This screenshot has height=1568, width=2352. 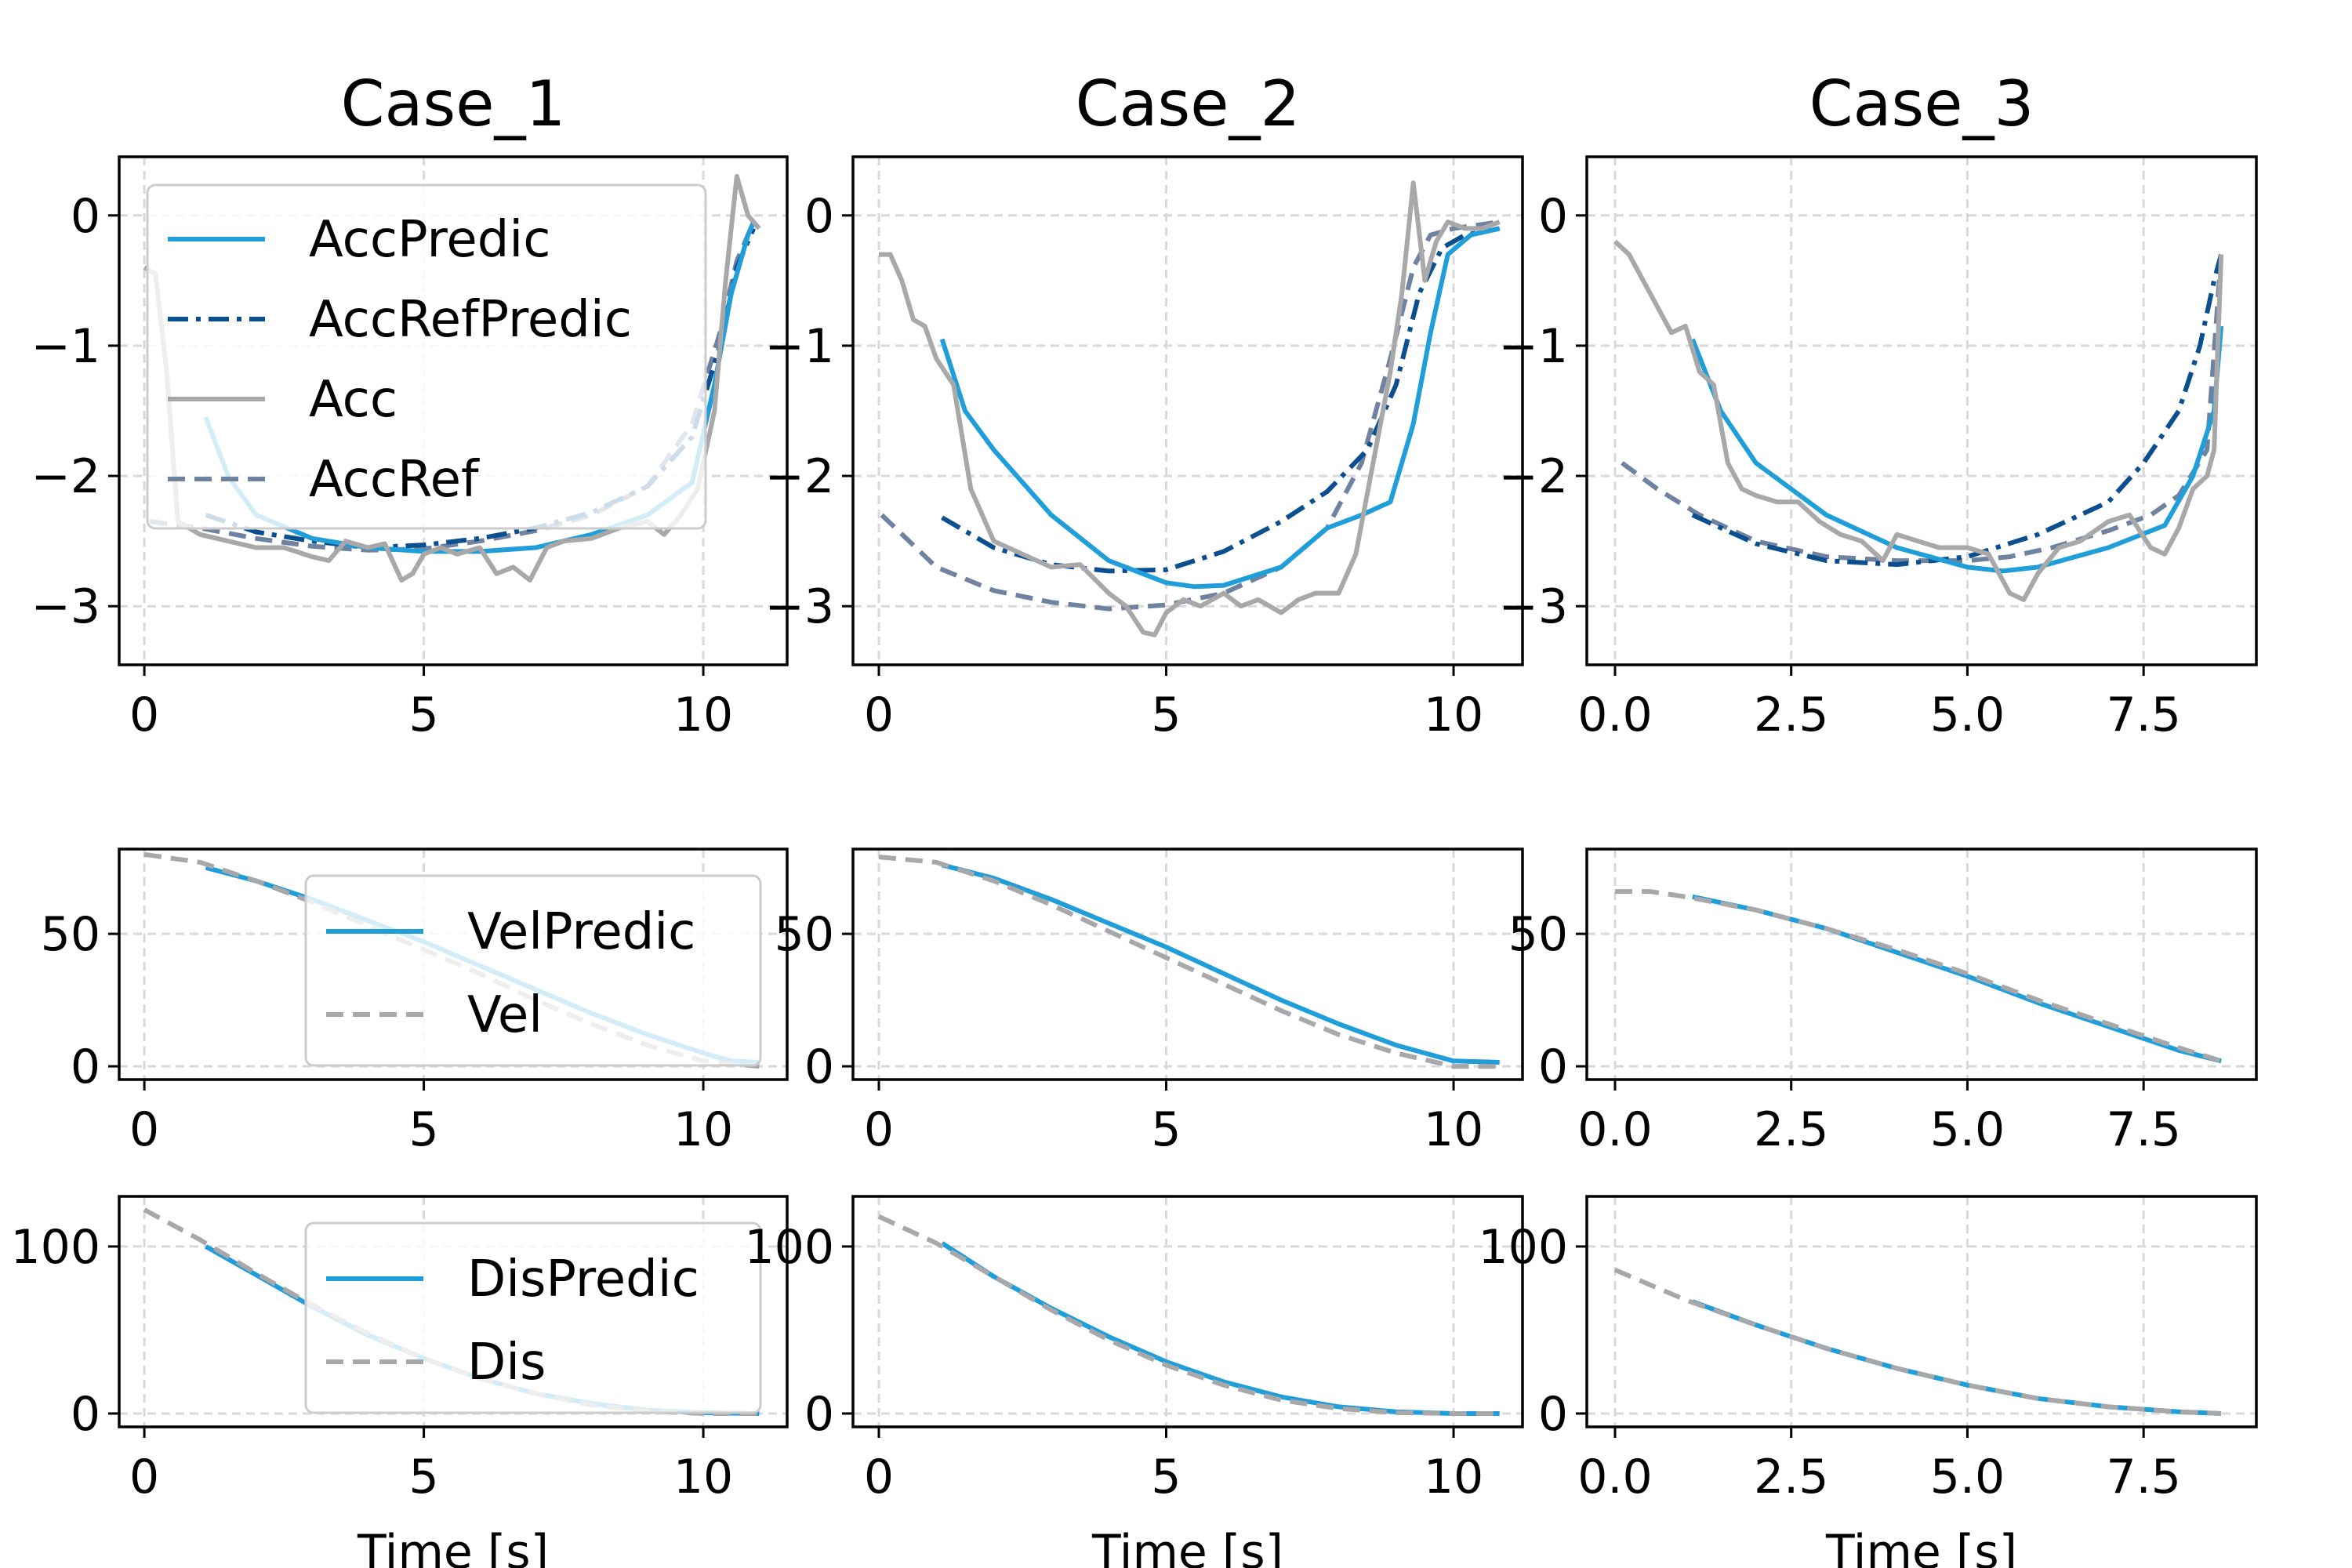 What do you see at coordinates (453, 103) in the screenshot?
I see `subplot-title: Case_1` at bounding box center [453, 103].